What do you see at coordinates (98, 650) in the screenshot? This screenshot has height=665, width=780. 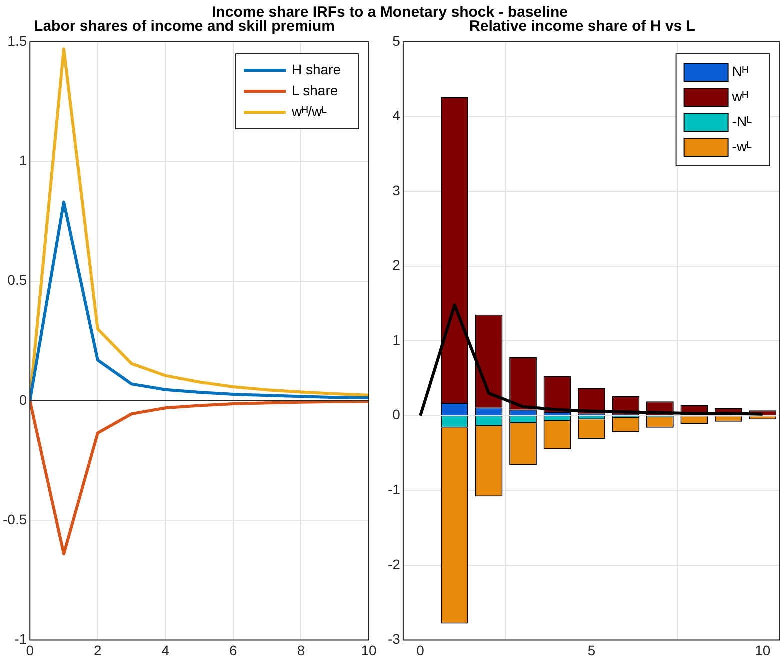 I see `x-tick-label: 2` at bounding box center [98, 650].